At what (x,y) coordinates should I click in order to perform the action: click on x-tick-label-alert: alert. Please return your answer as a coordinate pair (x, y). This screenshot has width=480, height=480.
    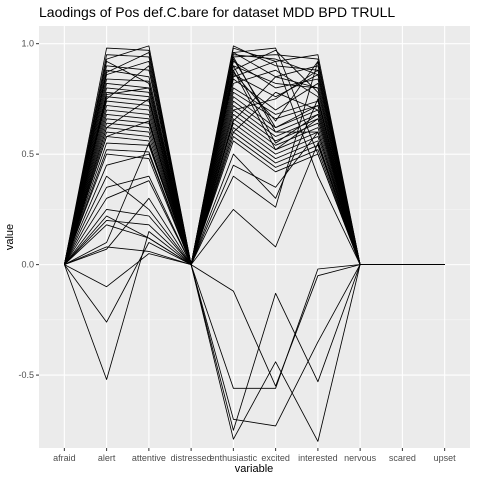
    Looking at the image, I should click on (107, 458).